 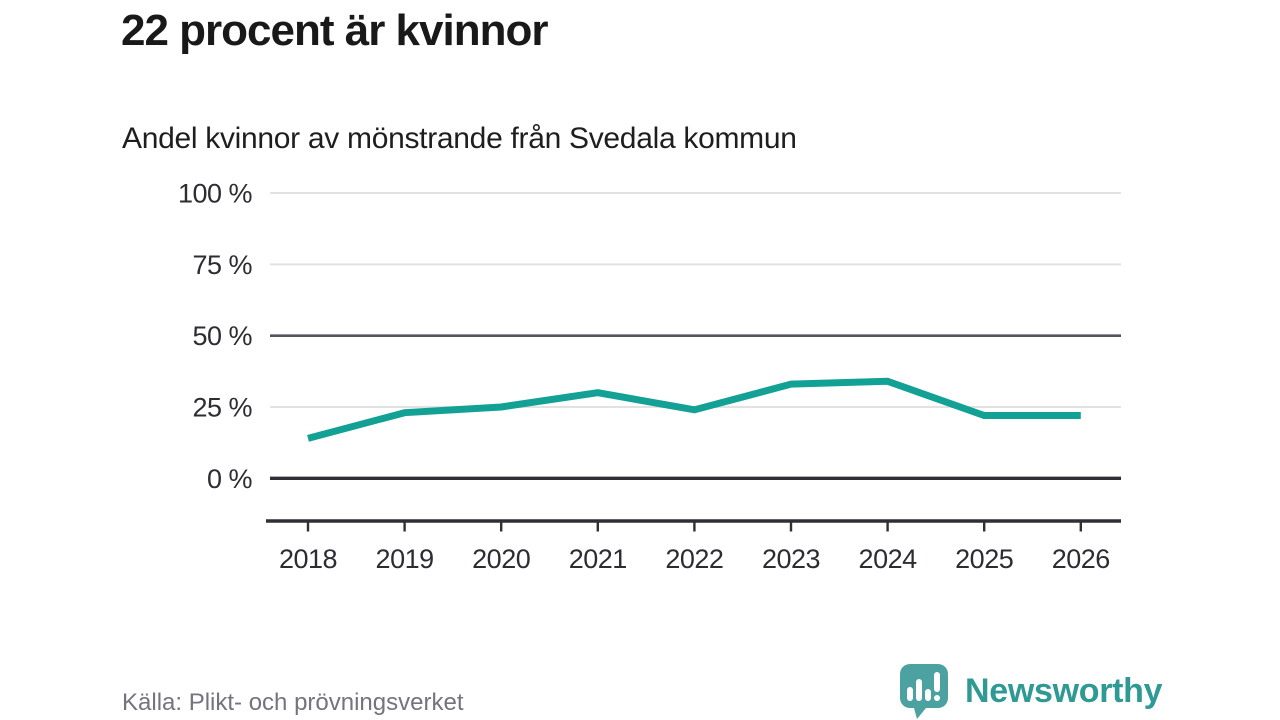 What do you see at coordinates (308, 559) in the screenshot?
I see `x-axis-tick-label: 2018` at bounding box center [308, 559].